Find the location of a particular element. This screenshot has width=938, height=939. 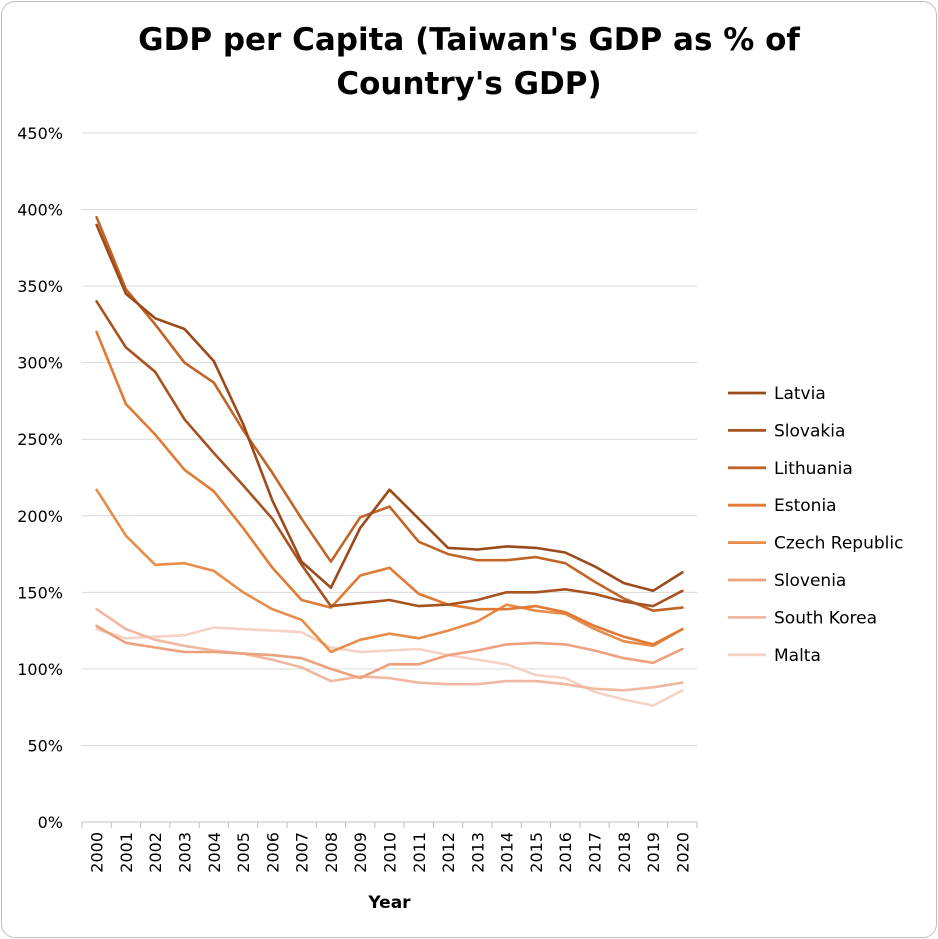

x-tick-label: 2002 is located at coordinates (155, 852).